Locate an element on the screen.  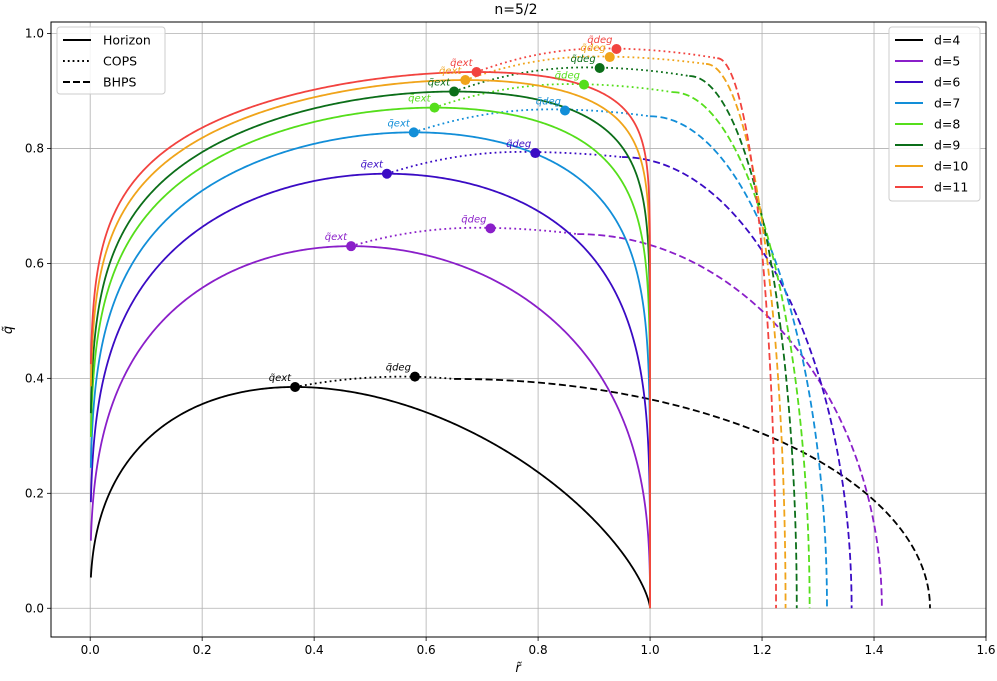
cops-curve-d8 is located at coordinates (553, 96).